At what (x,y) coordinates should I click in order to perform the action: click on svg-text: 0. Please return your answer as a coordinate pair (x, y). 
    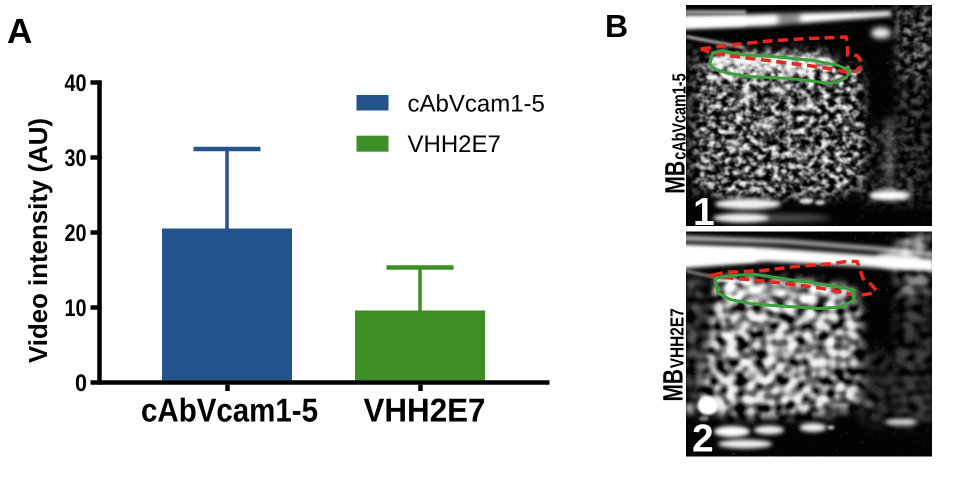
    Looking at the image, I should click on (81, 383).